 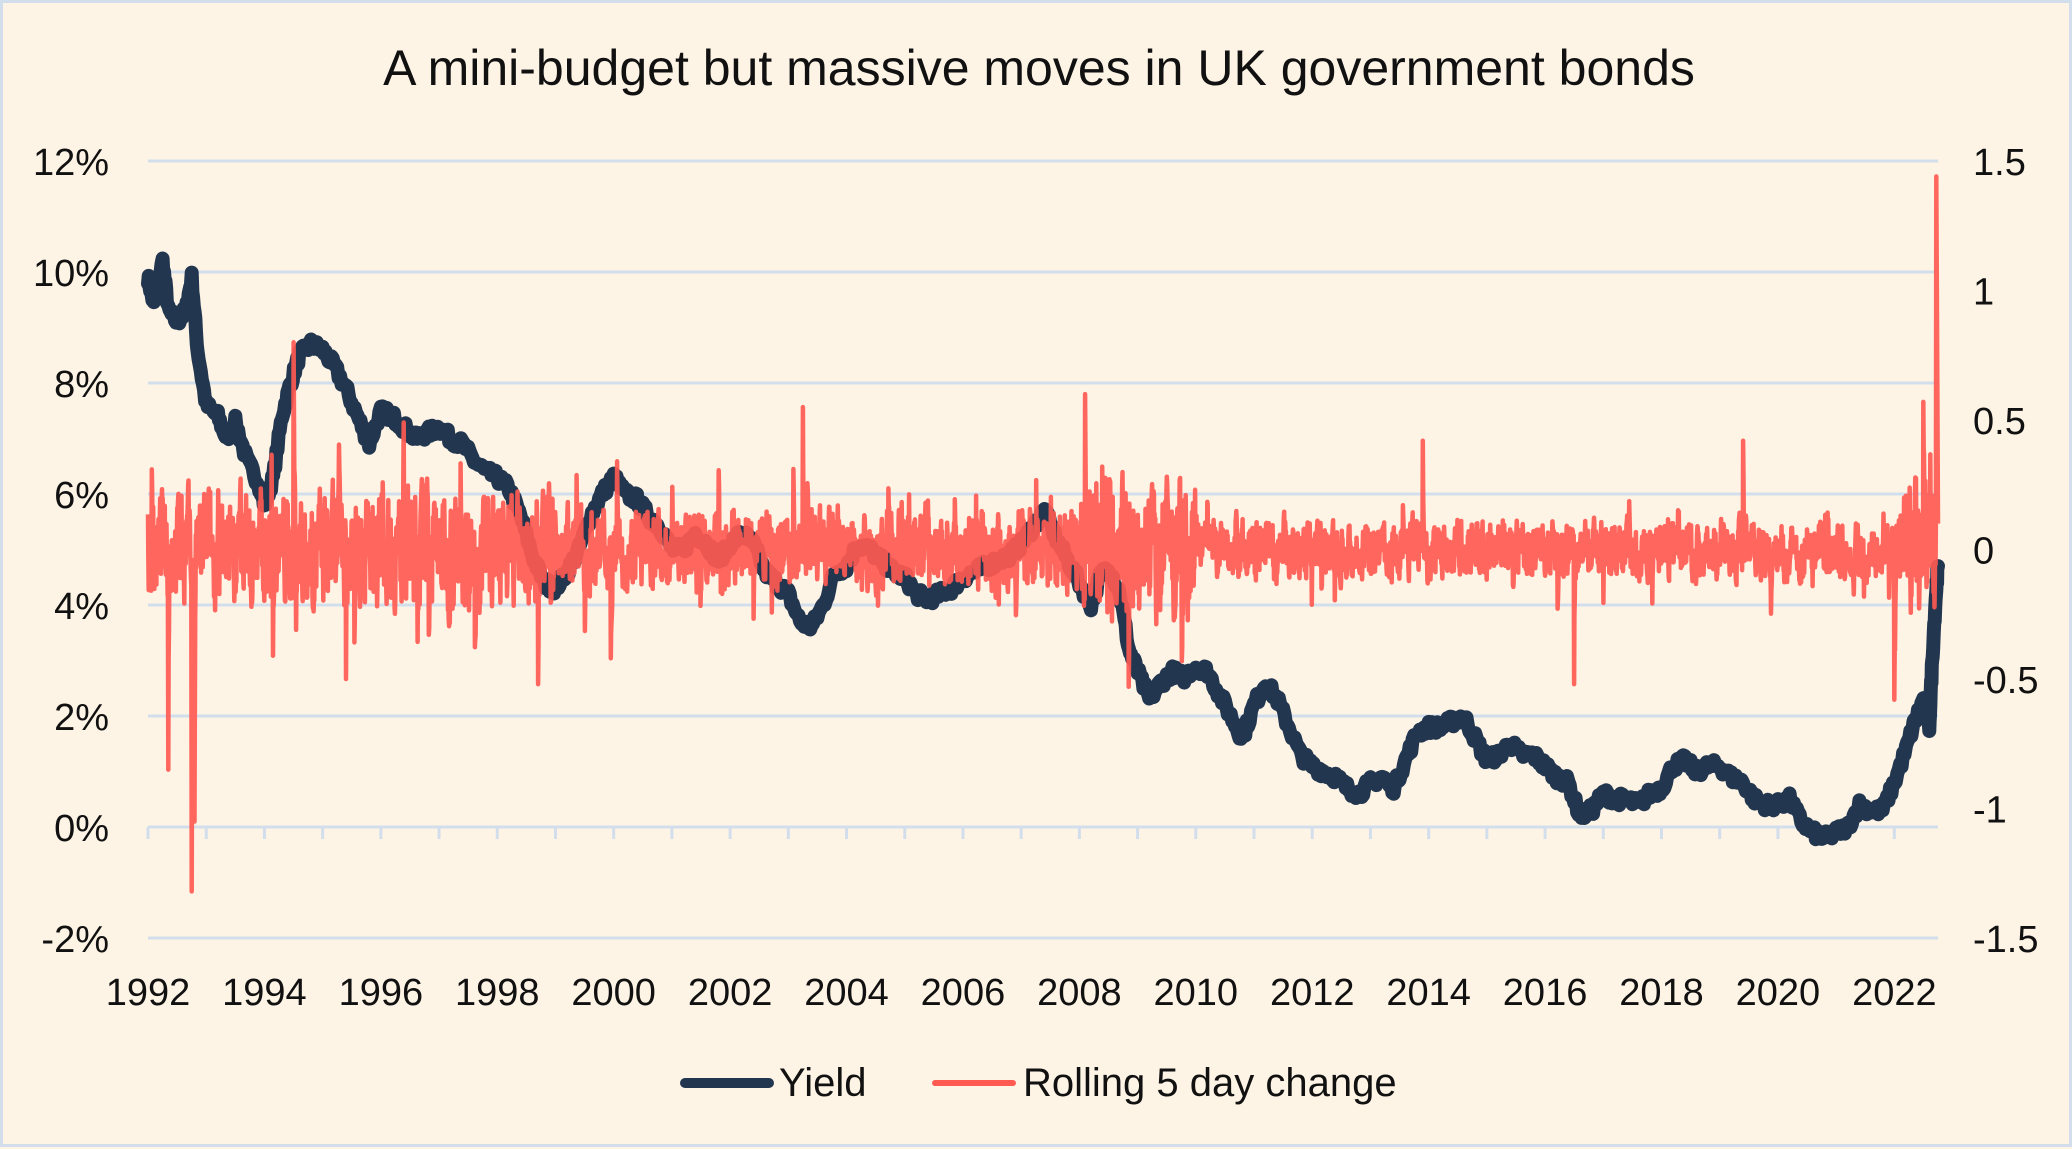 What do you see at coordinates (1428, 993) in the screenshot?
I see `x-tick-label: 2014` at bounding box center [1428, 993].